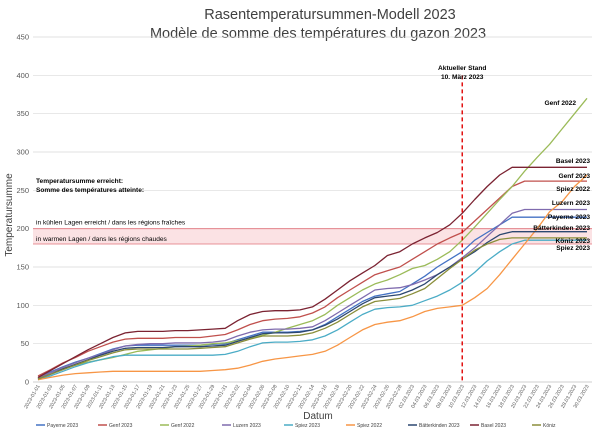 This screenshot has height=432, width=600. I want to click on legend-item: Genf 2022, so click(183, 426).